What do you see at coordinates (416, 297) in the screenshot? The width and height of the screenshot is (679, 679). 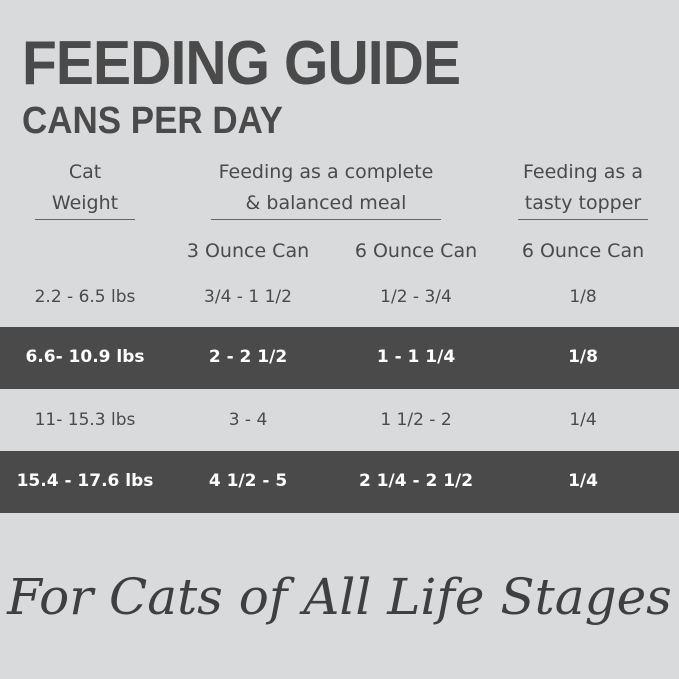 I see `table-cell: 1/2 - 3/4` at bounding box center [416, 297].